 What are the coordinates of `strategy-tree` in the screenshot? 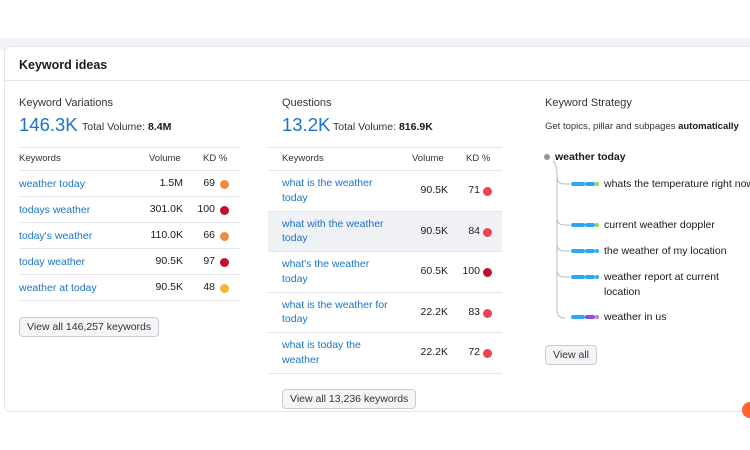 It's located at (571, 236).